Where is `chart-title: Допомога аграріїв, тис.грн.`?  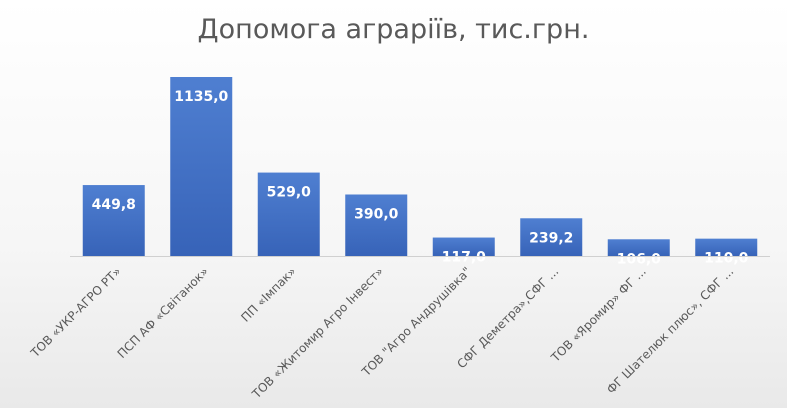 chart-title: Допомога аграріїв, тис.грн. is located at coordinates (393, 29).